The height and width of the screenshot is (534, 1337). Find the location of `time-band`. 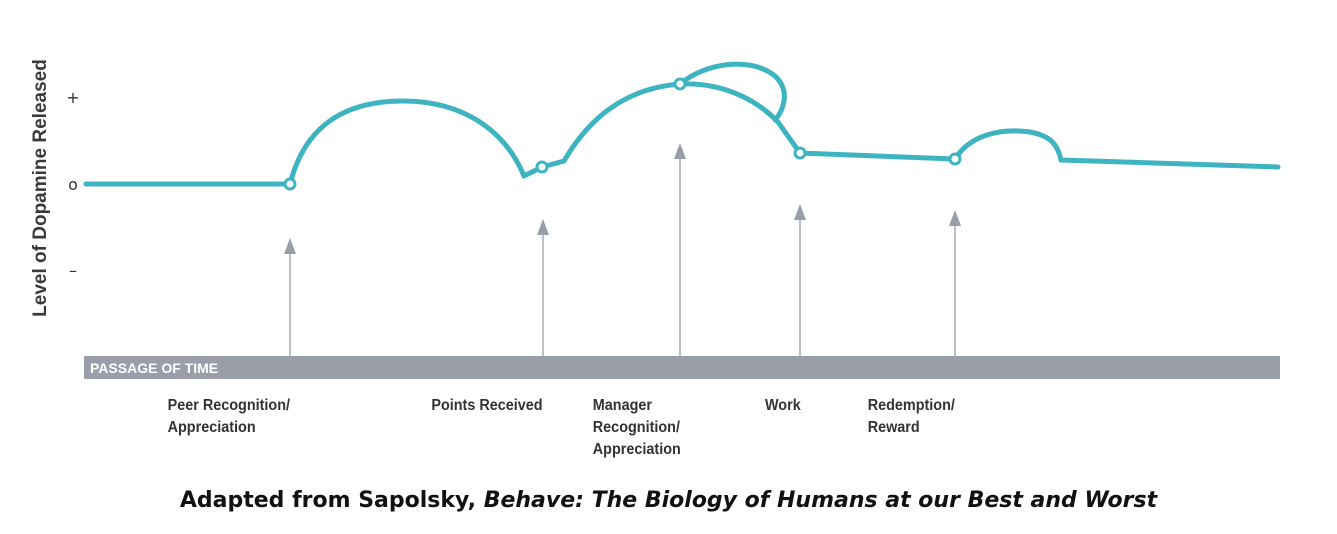

time-band is located at coordinates (682, 367).